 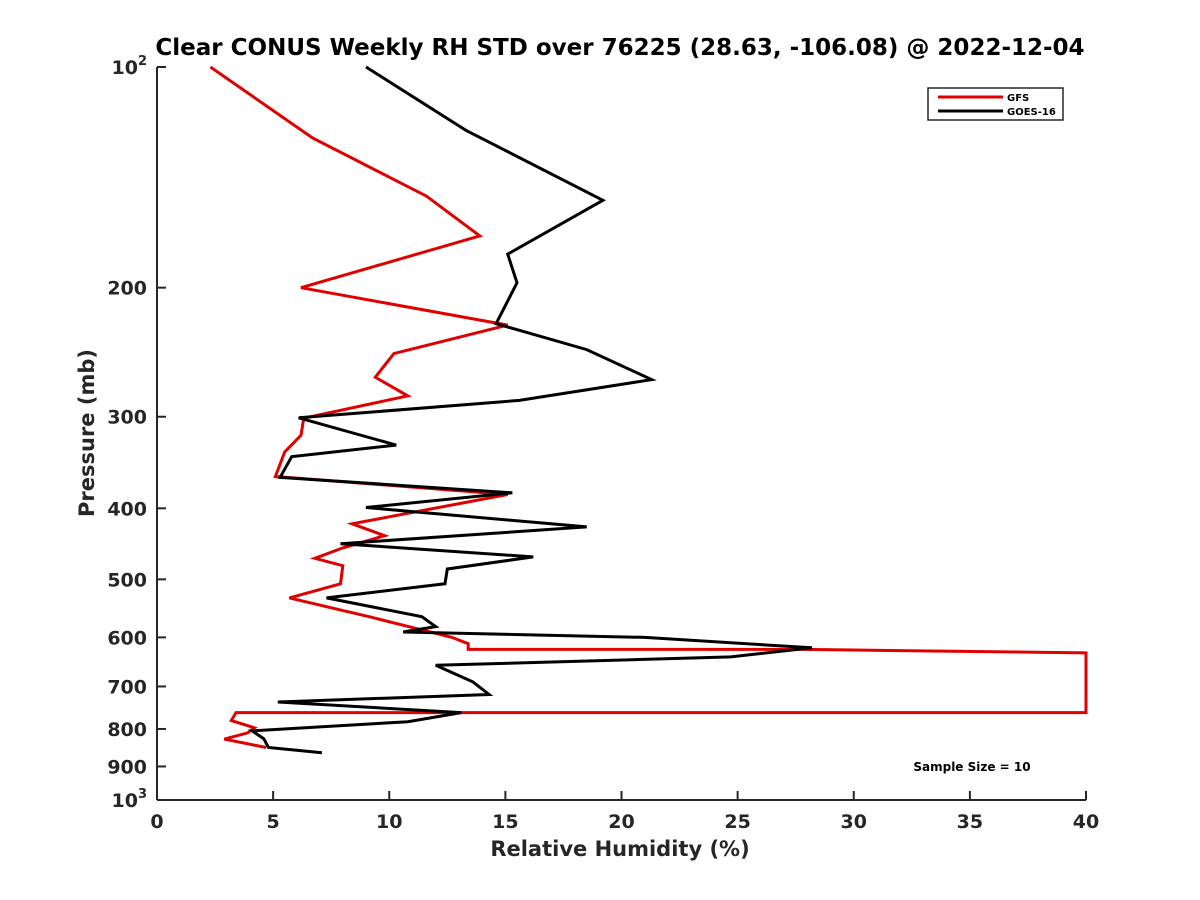 What do you see at coordinates (970, 822) in the screenshot?
I see `x-tick-label: 35` at bounding box center [970, 822].